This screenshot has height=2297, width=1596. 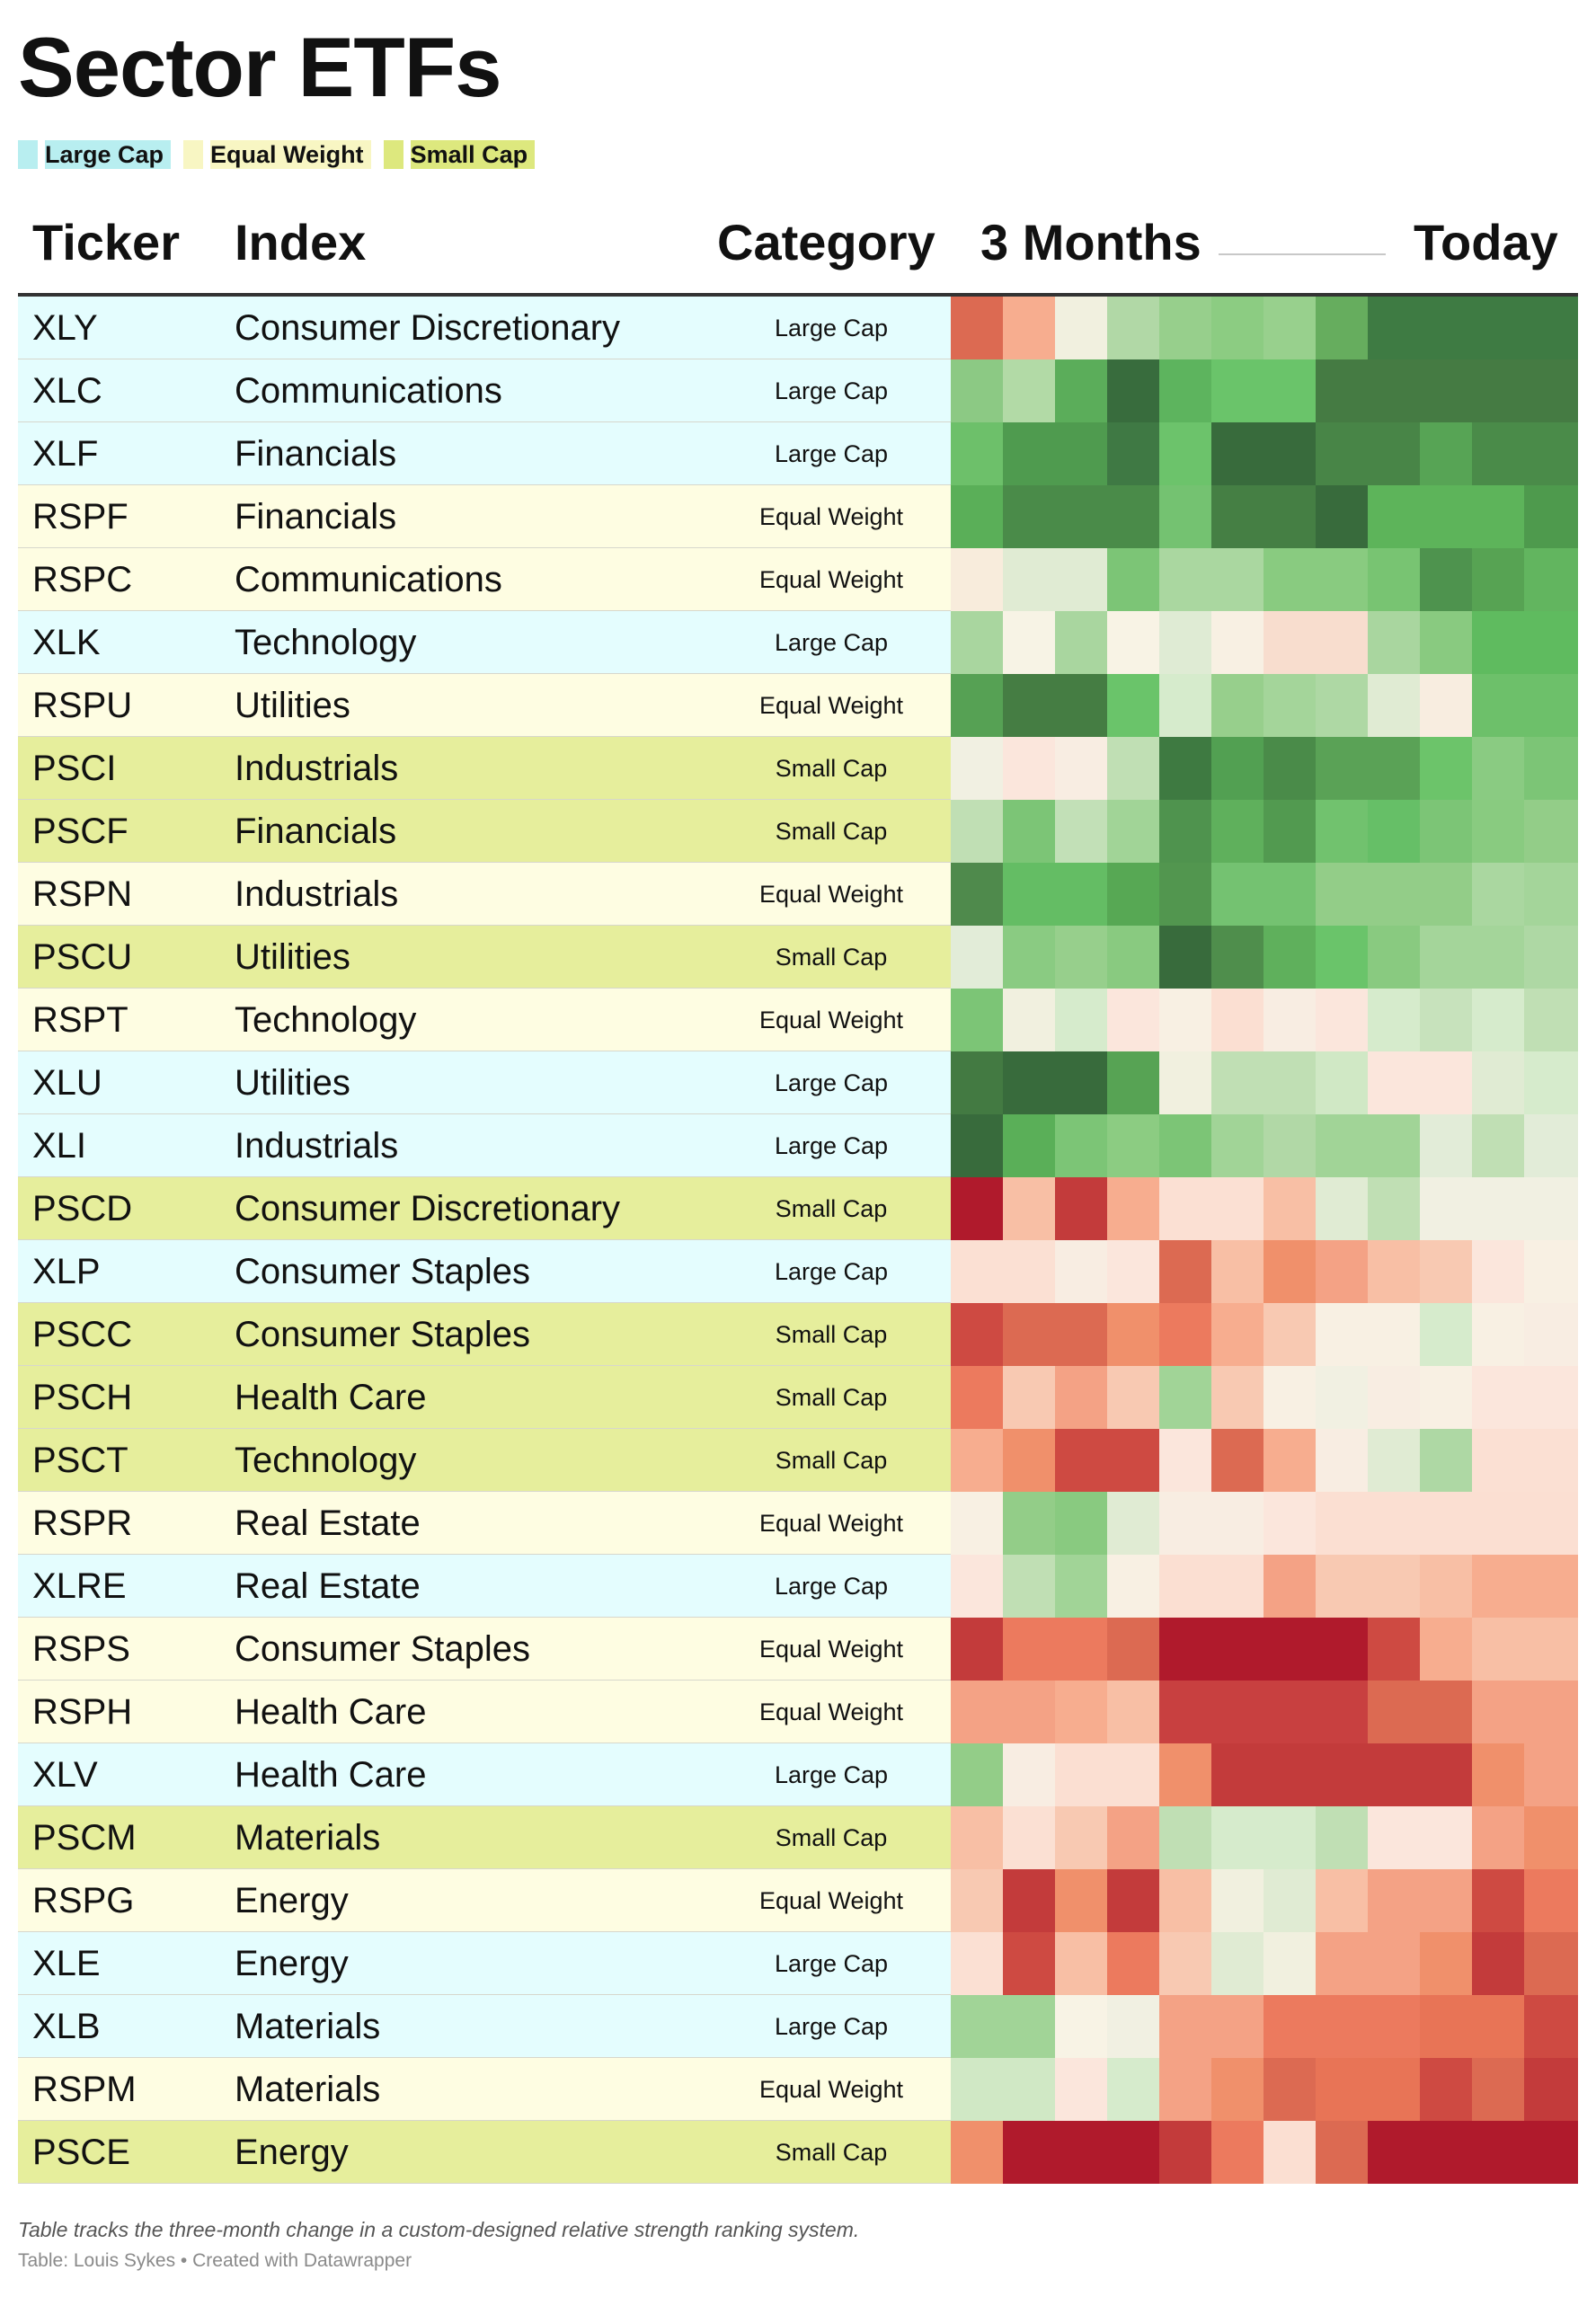 I want to click on ticker-cell: XLV, so click(x=65, y=1775).